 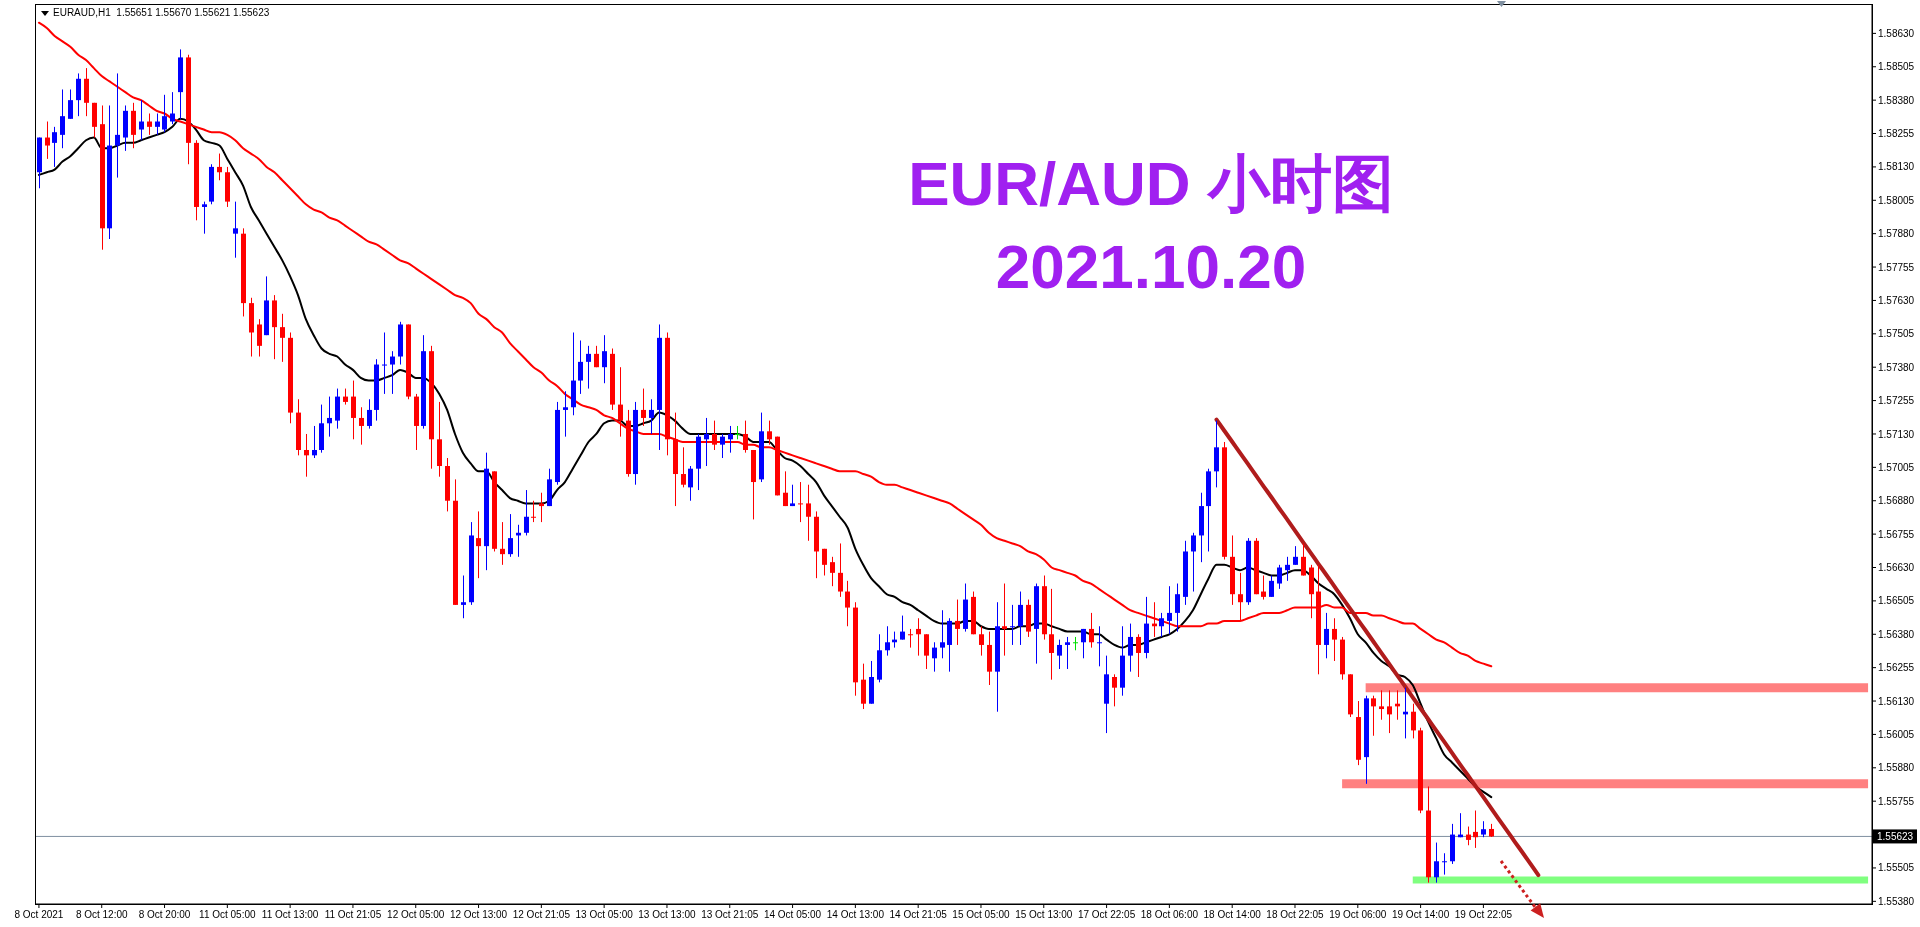 What do you see at coordinates (1896, 367) in the screenshot?
I see `y-tick-label: 1.57380` at bounding box center [1896, 367].